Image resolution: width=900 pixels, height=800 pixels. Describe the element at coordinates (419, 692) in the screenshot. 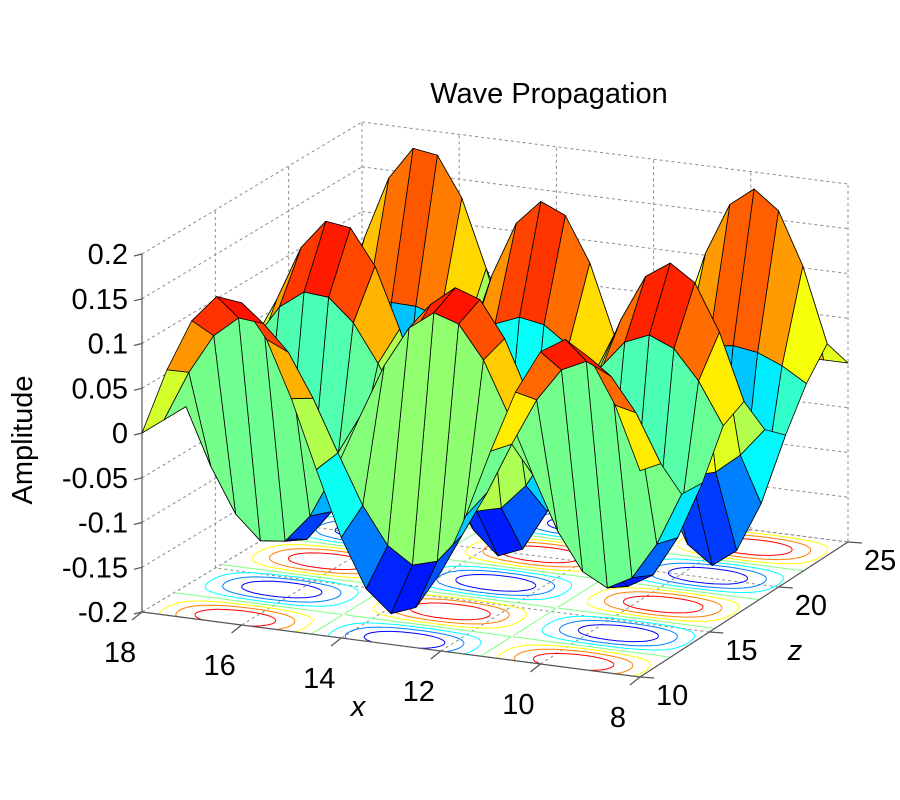

I see `x-tick-label: 12` at that location.